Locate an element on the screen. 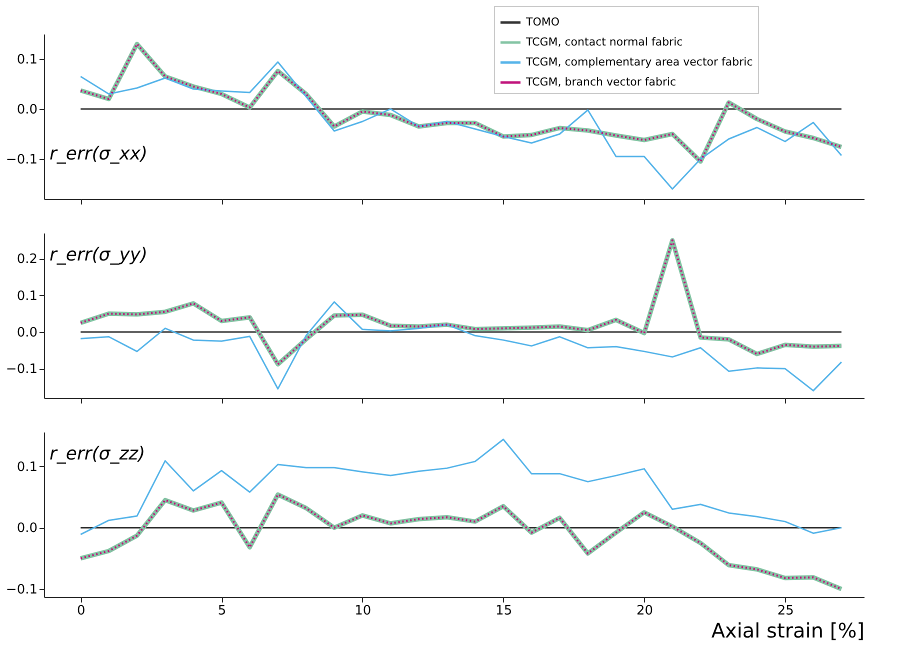 Image resolution: width=897 pixels, height=650 pixels. y-axis-title: r_err(σ_yy) is located at coordinates (99, 255).